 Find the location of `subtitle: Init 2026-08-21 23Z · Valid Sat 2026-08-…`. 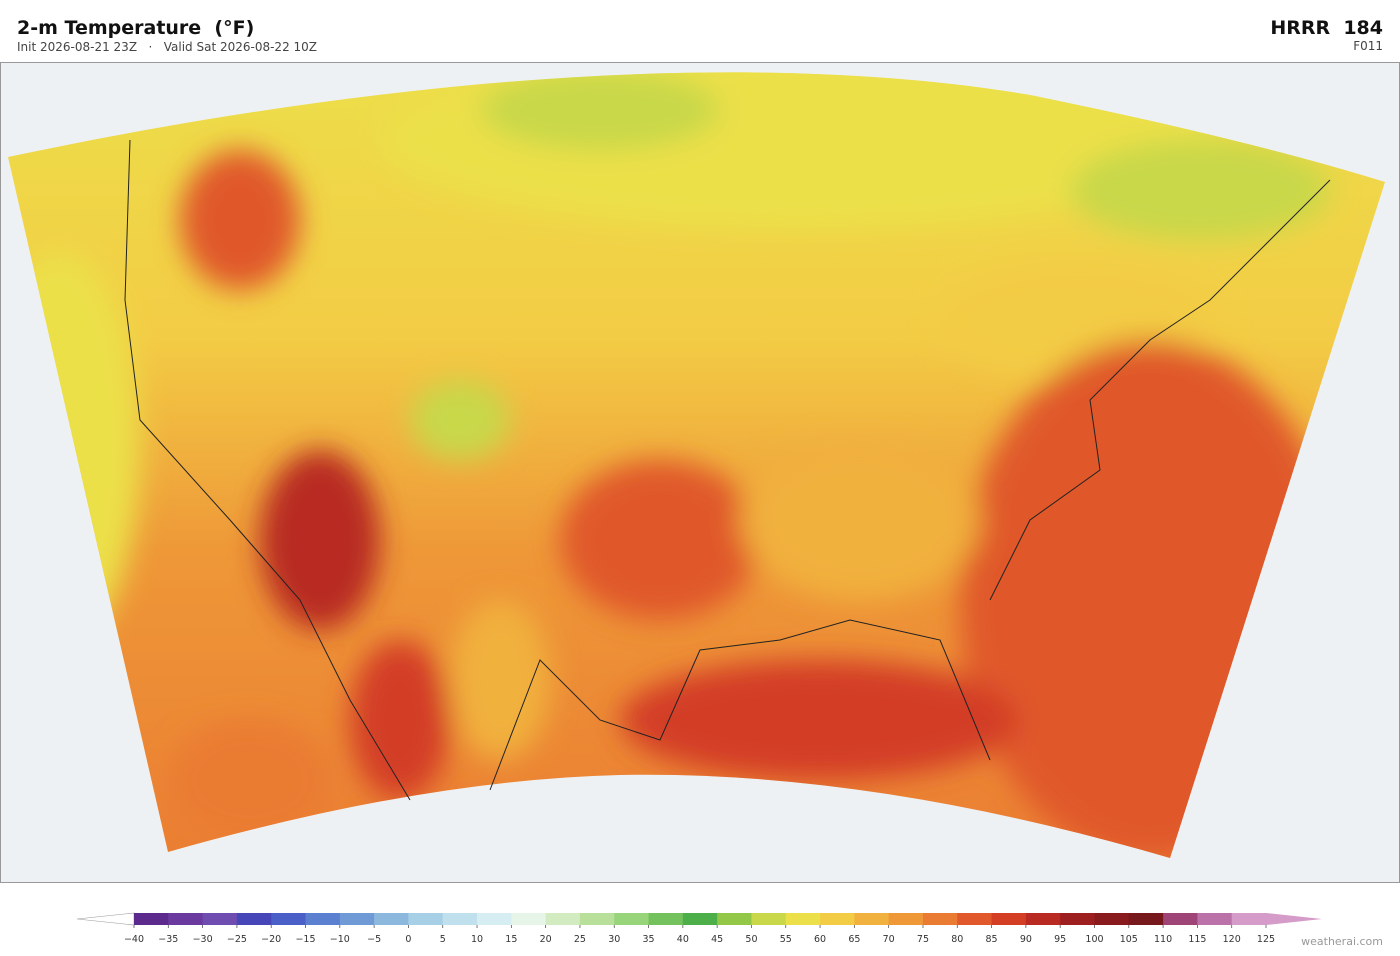

subtitle: Init 2026-08-21 23Z · Valid Sat 2026-08-… is located at coordinates (167, 47).